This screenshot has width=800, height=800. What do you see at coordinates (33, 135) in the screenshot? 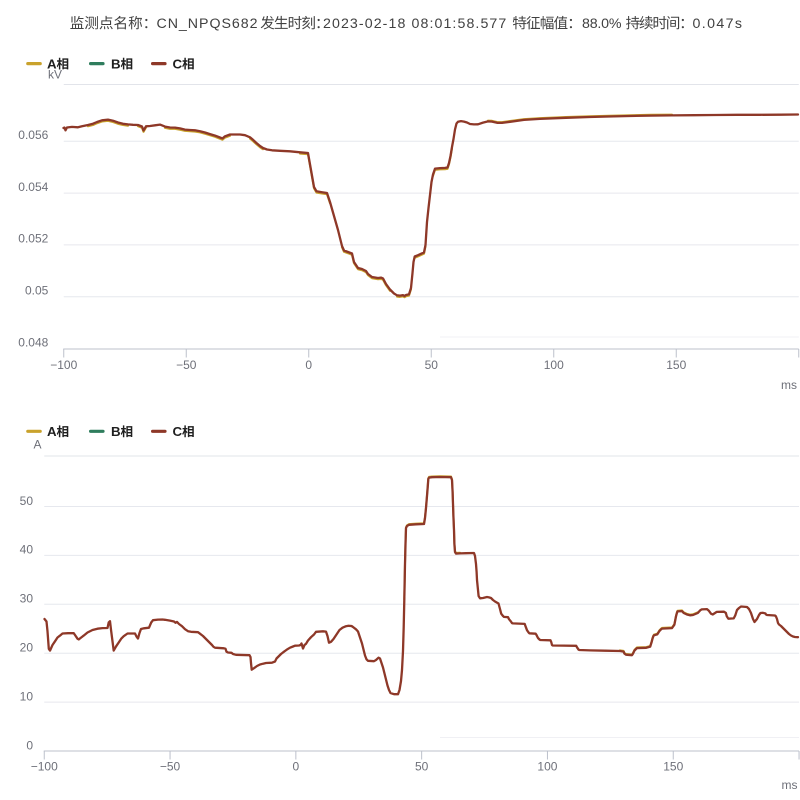
I see `svg-text: 0.056` at bounding box center [33, 135].